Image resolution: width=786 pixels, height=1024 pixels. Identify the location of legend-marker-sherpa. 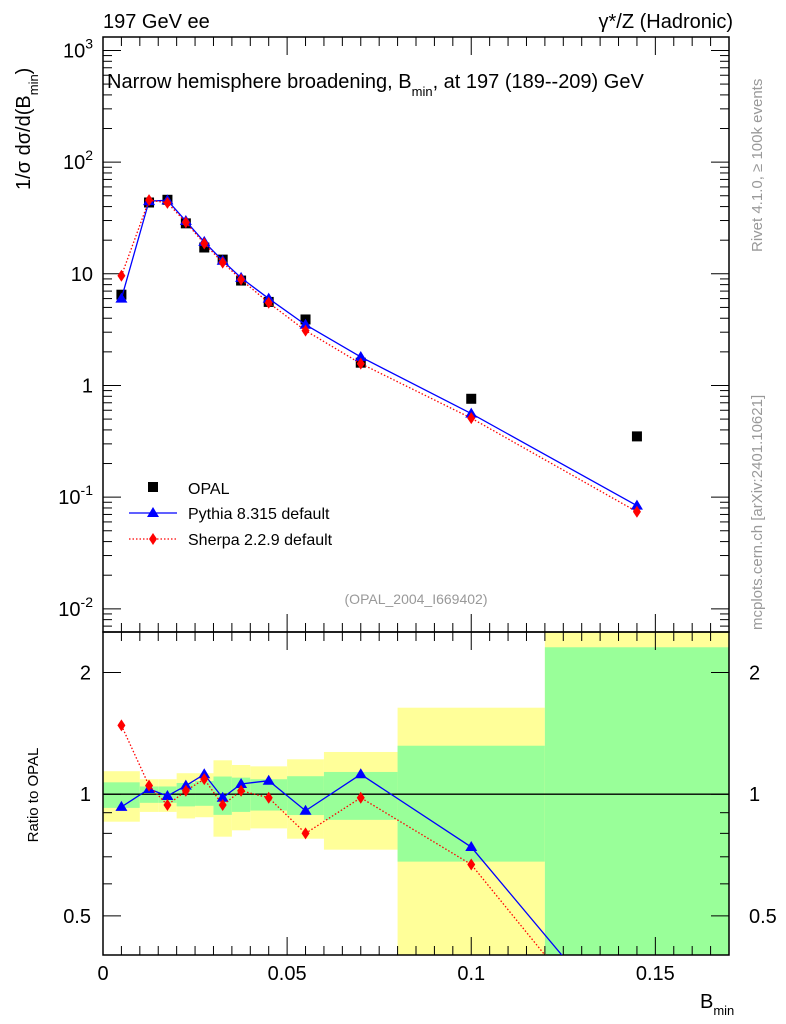
(153, 539).